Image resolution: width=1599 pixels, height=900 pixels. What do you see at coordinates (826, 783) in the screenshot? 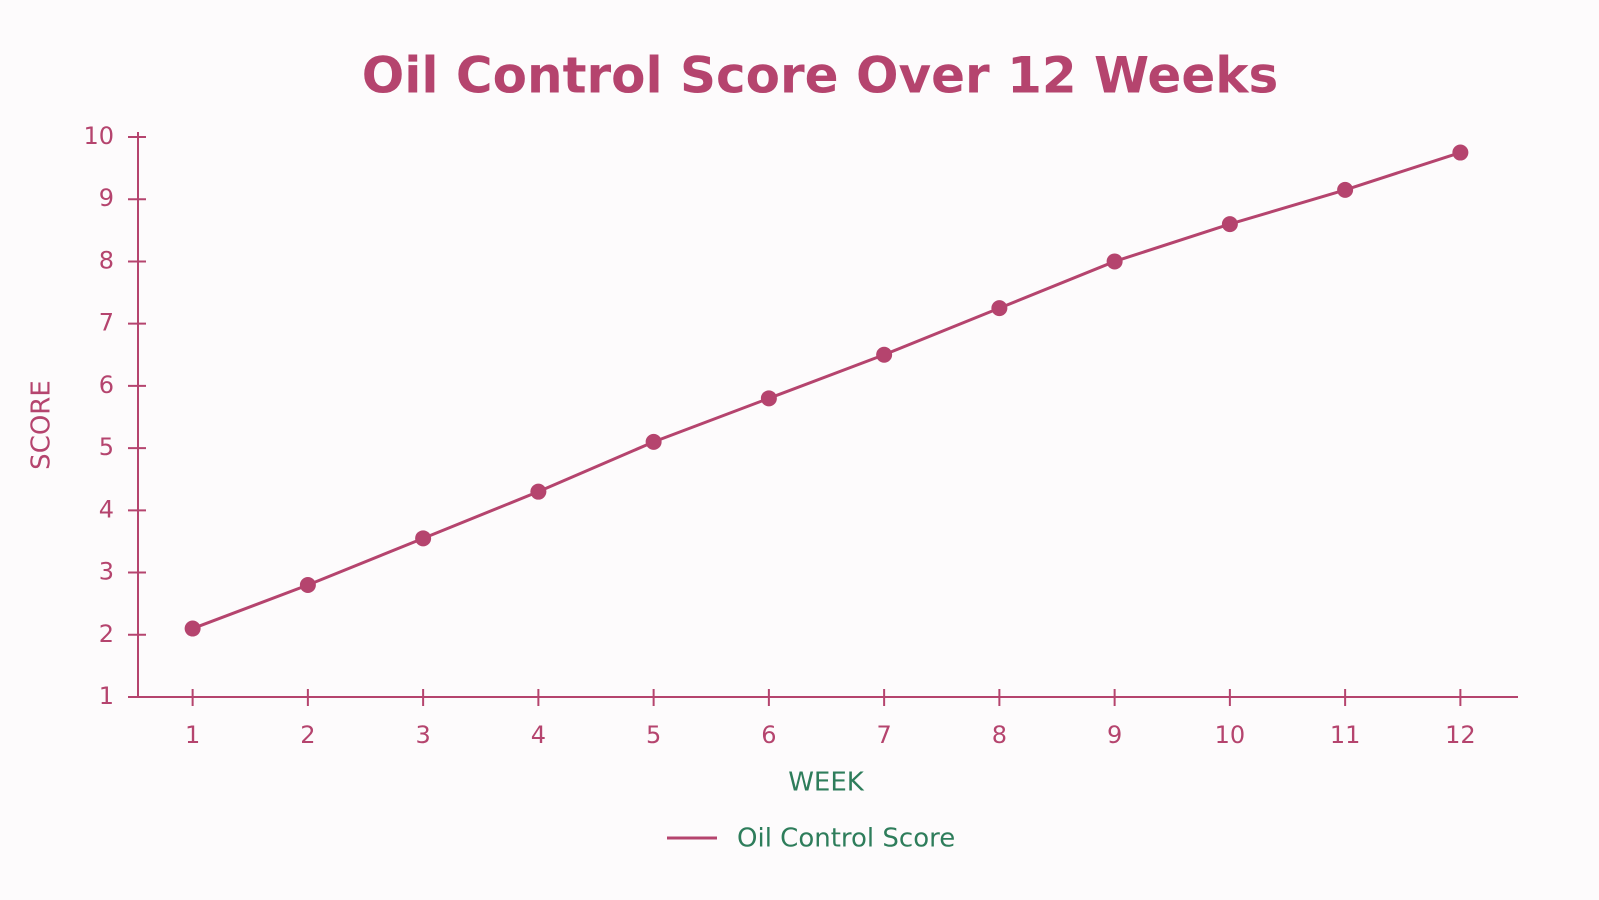
I see `x-axis-label: WEEK` at bounding box center [826, 783].